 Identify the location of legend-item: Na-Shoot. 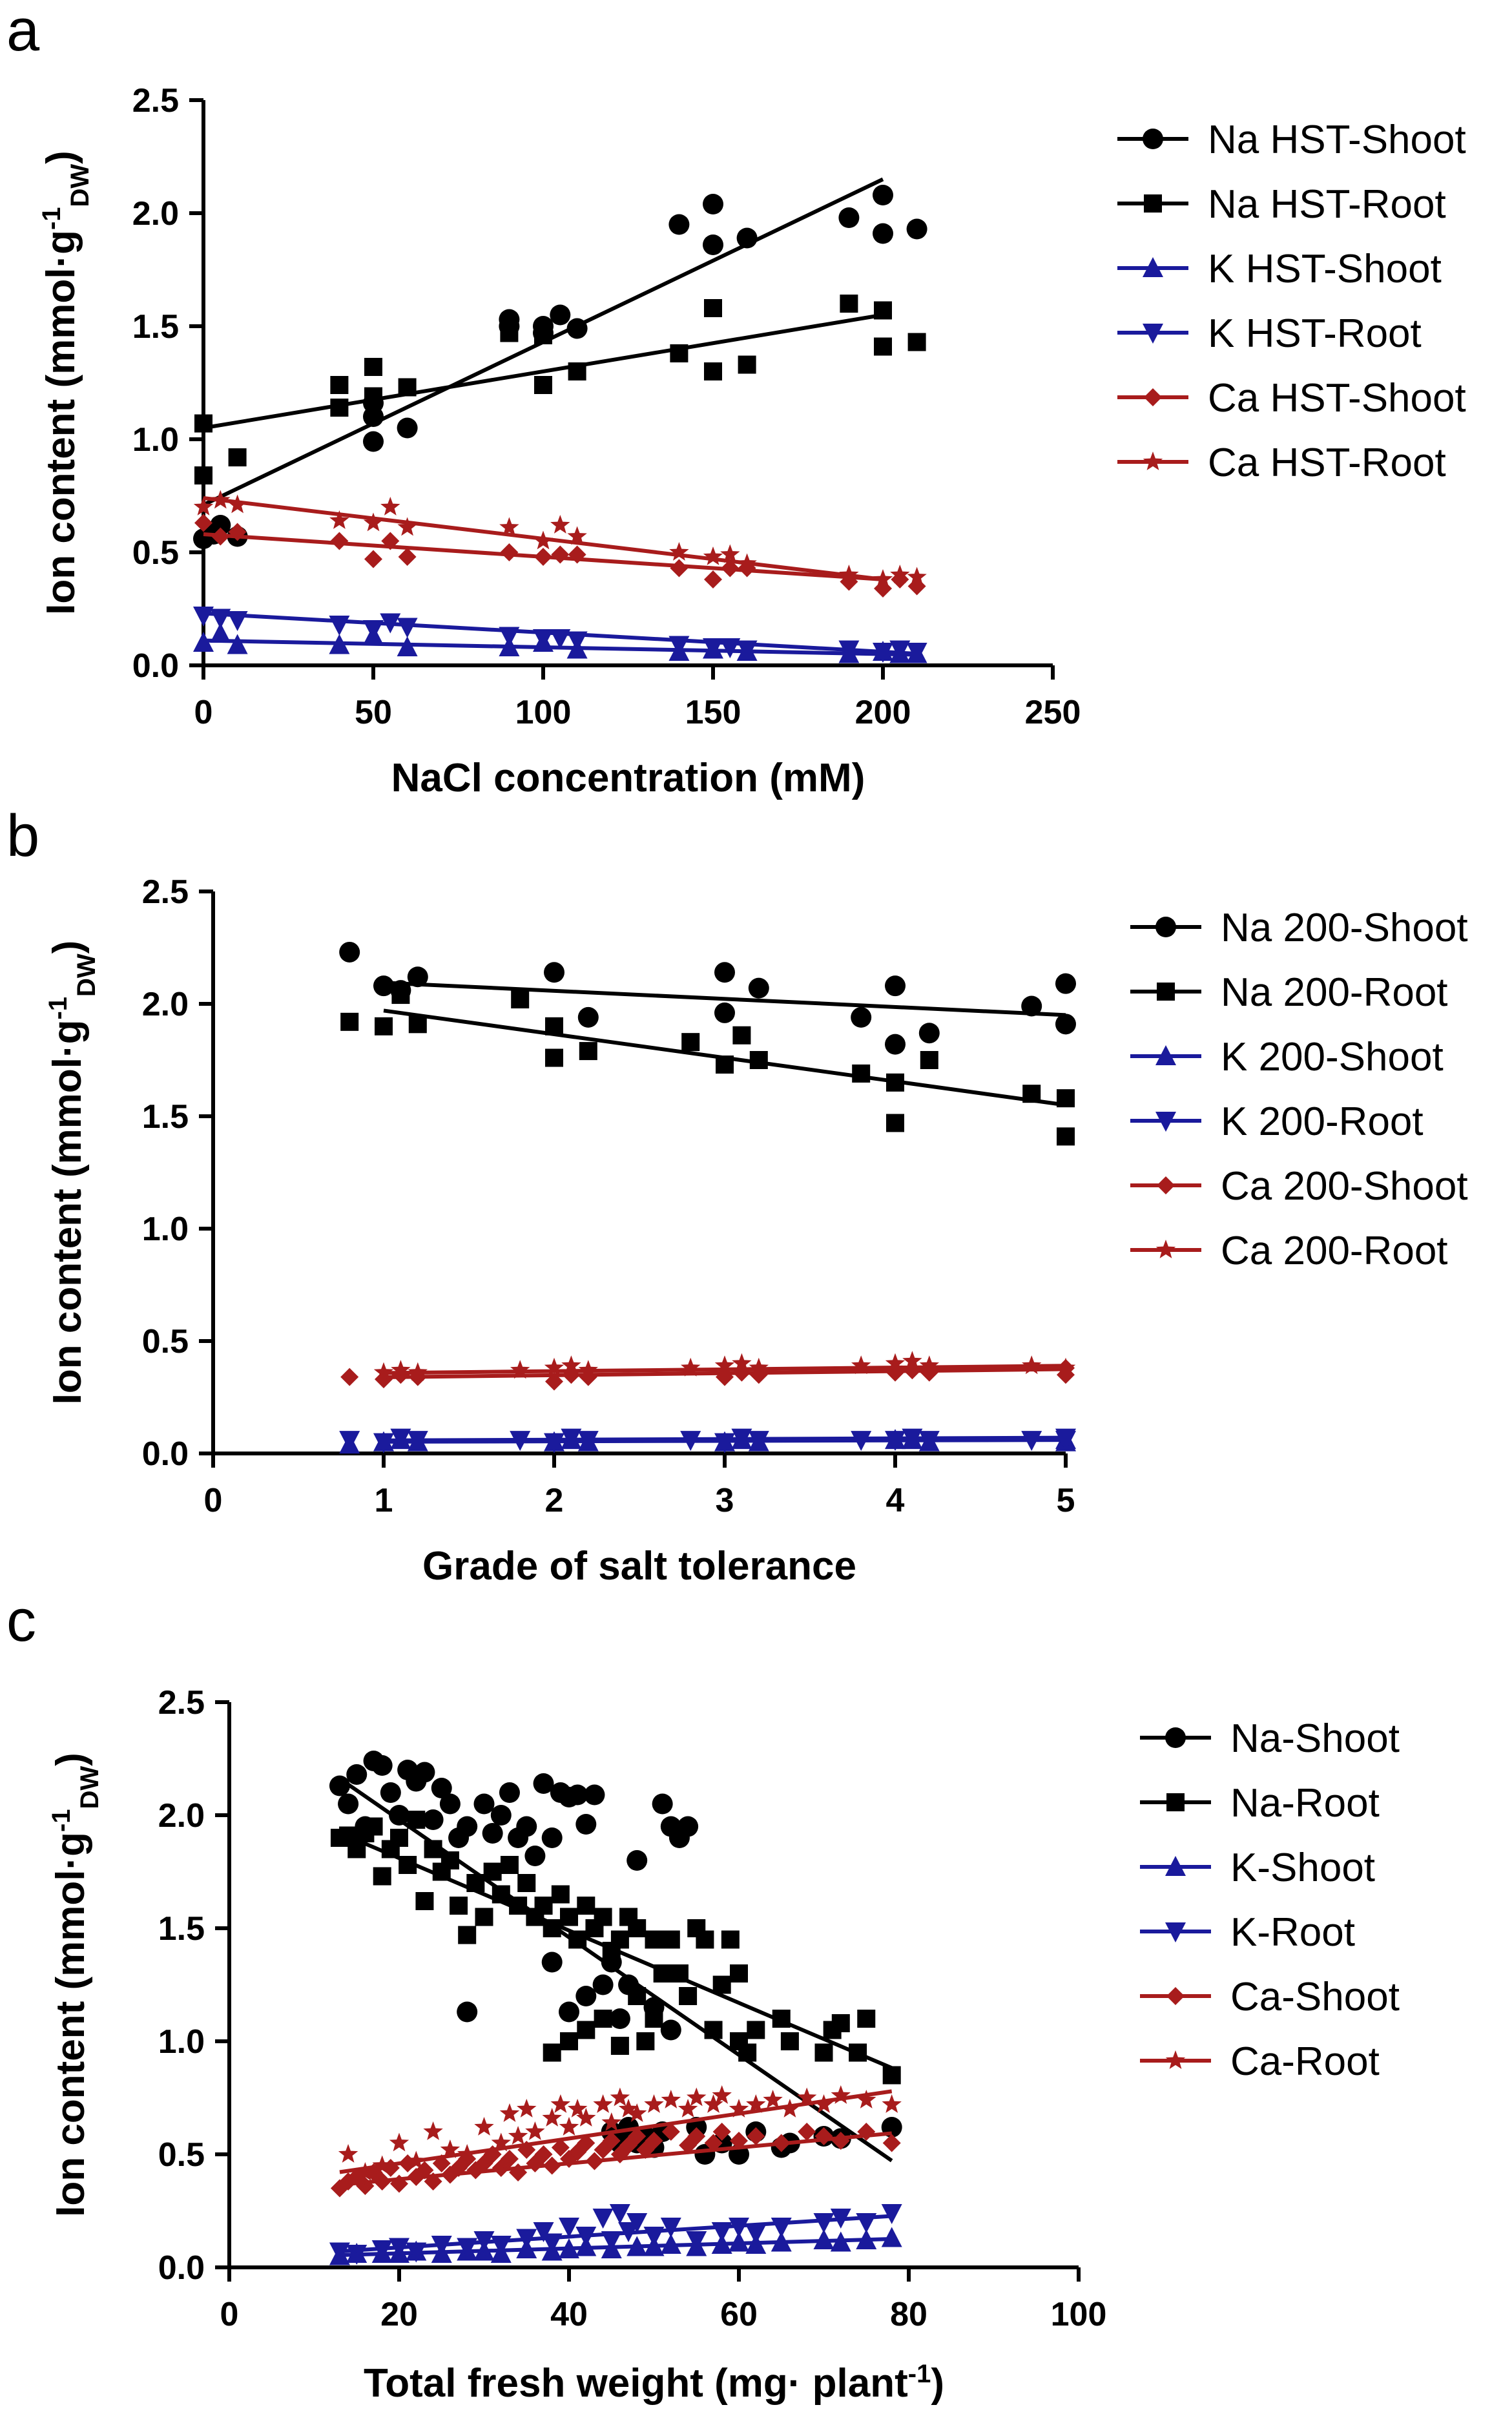
(1270, 1738).